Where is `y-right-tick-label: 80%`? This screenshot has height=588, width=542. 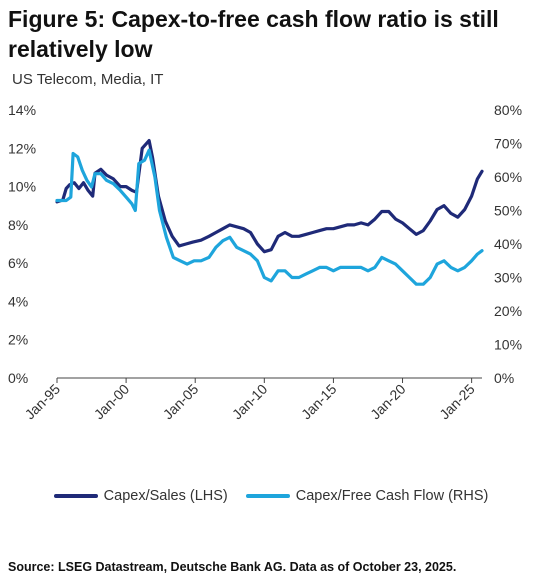
y-right-tick-label: 80% is located at coordinates (508, 110).